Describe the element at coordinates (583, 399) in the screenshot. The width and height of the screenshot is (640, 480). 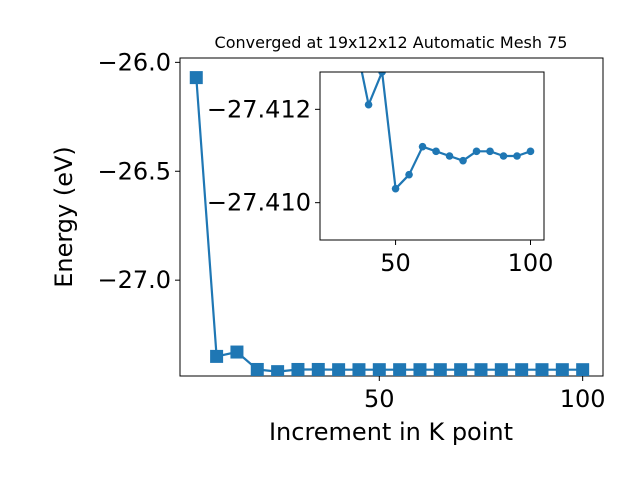
I see `main-x-tick-label: 100` at that location.